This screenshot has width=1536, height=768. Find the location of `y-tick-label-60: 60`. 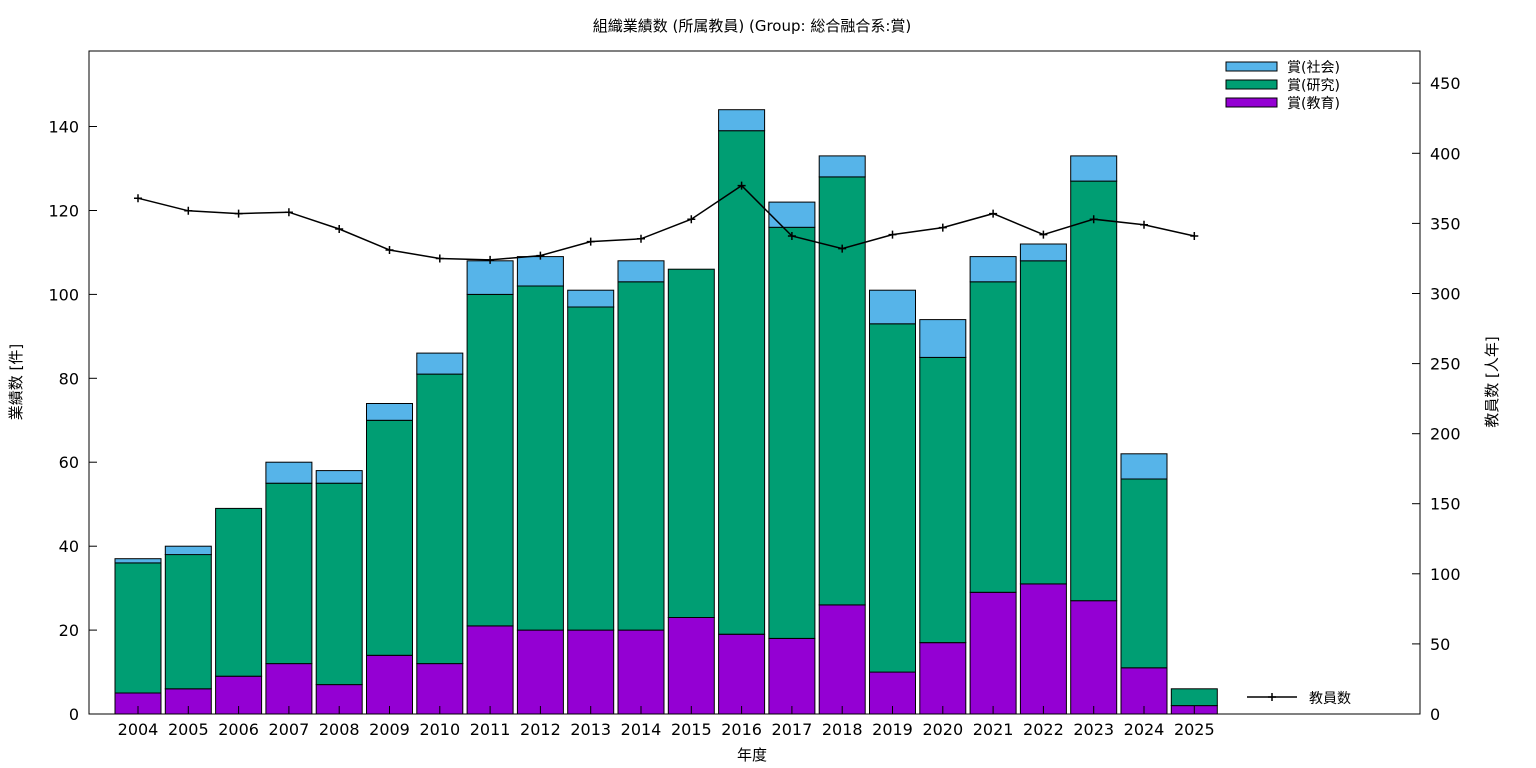

y-tick-label-60: 60 is located at coordinates (69, 462).